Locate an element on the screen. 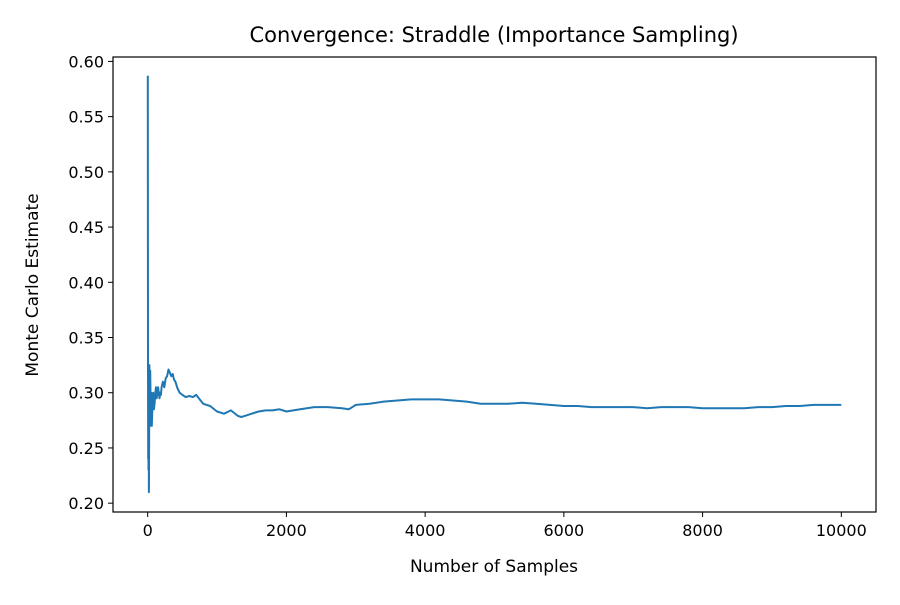 The width and height of the screenshot is (900, 605). x-tick-label: 4000 is located at coordinates (425, 530).